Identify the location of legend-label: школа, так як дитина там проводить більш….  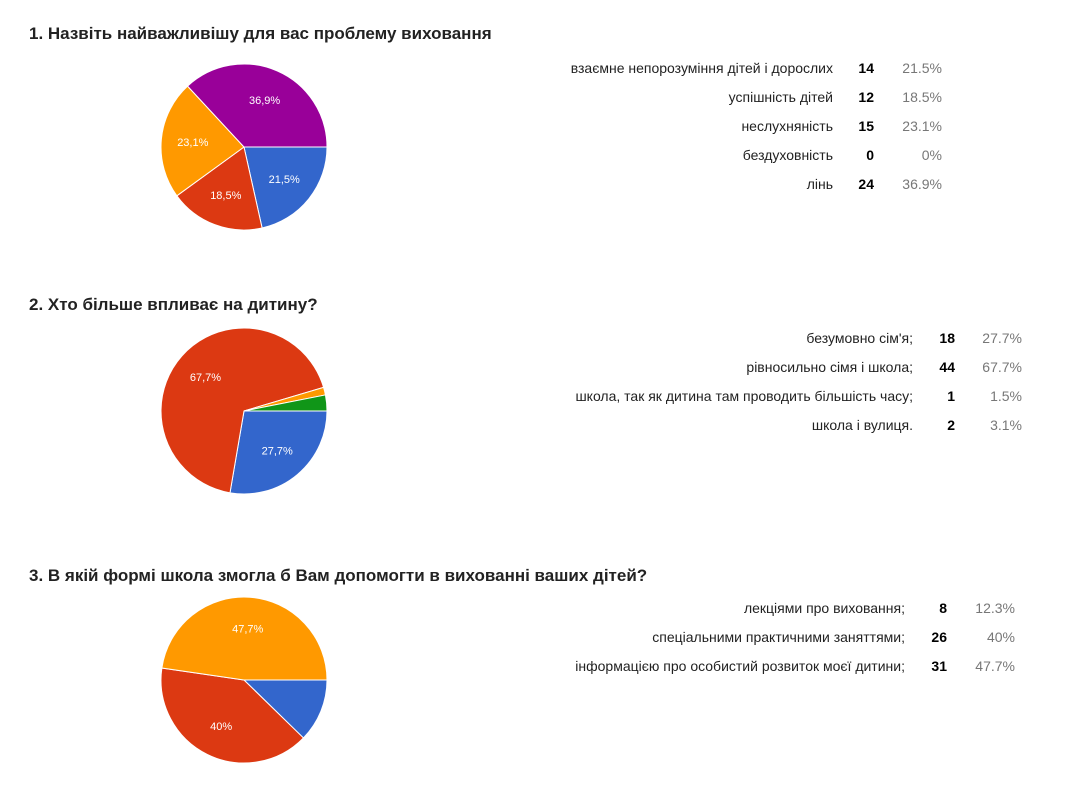
(744, 396).